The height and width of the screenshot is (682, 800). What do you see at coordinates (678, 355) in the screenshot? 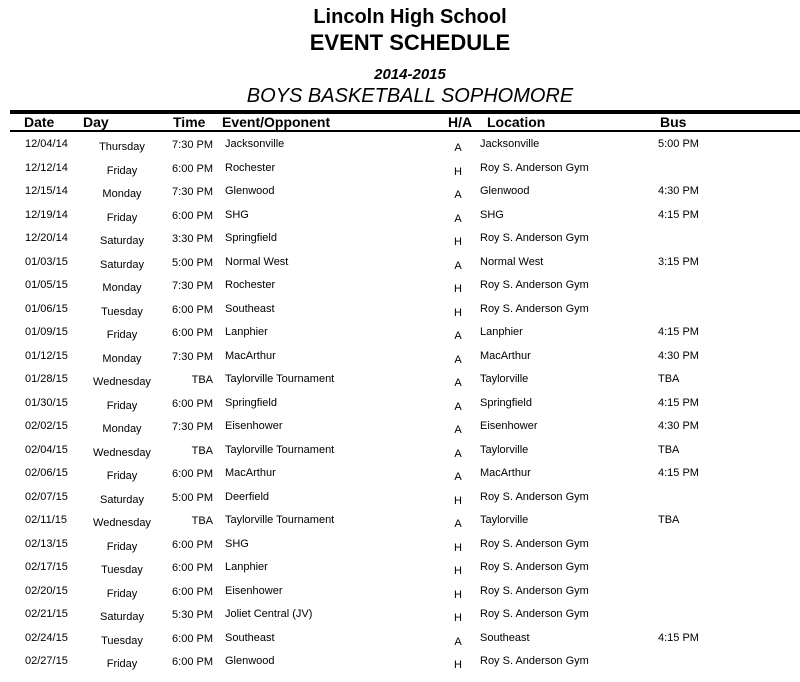
I see `cell-bus: 4:30 PM` at bounding box center [678, 355].